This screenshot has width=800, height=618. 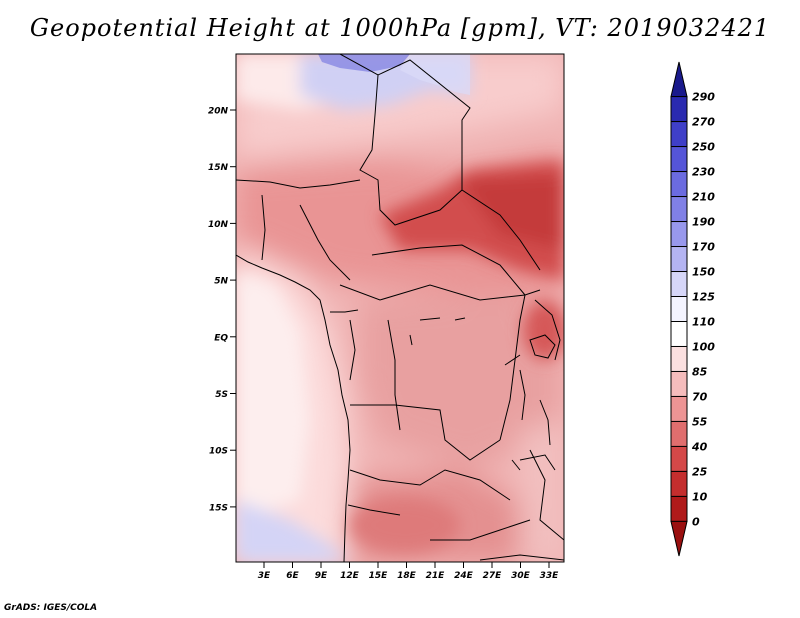 I want to click on colorbar-label: 40, so click(x=699, y=446).